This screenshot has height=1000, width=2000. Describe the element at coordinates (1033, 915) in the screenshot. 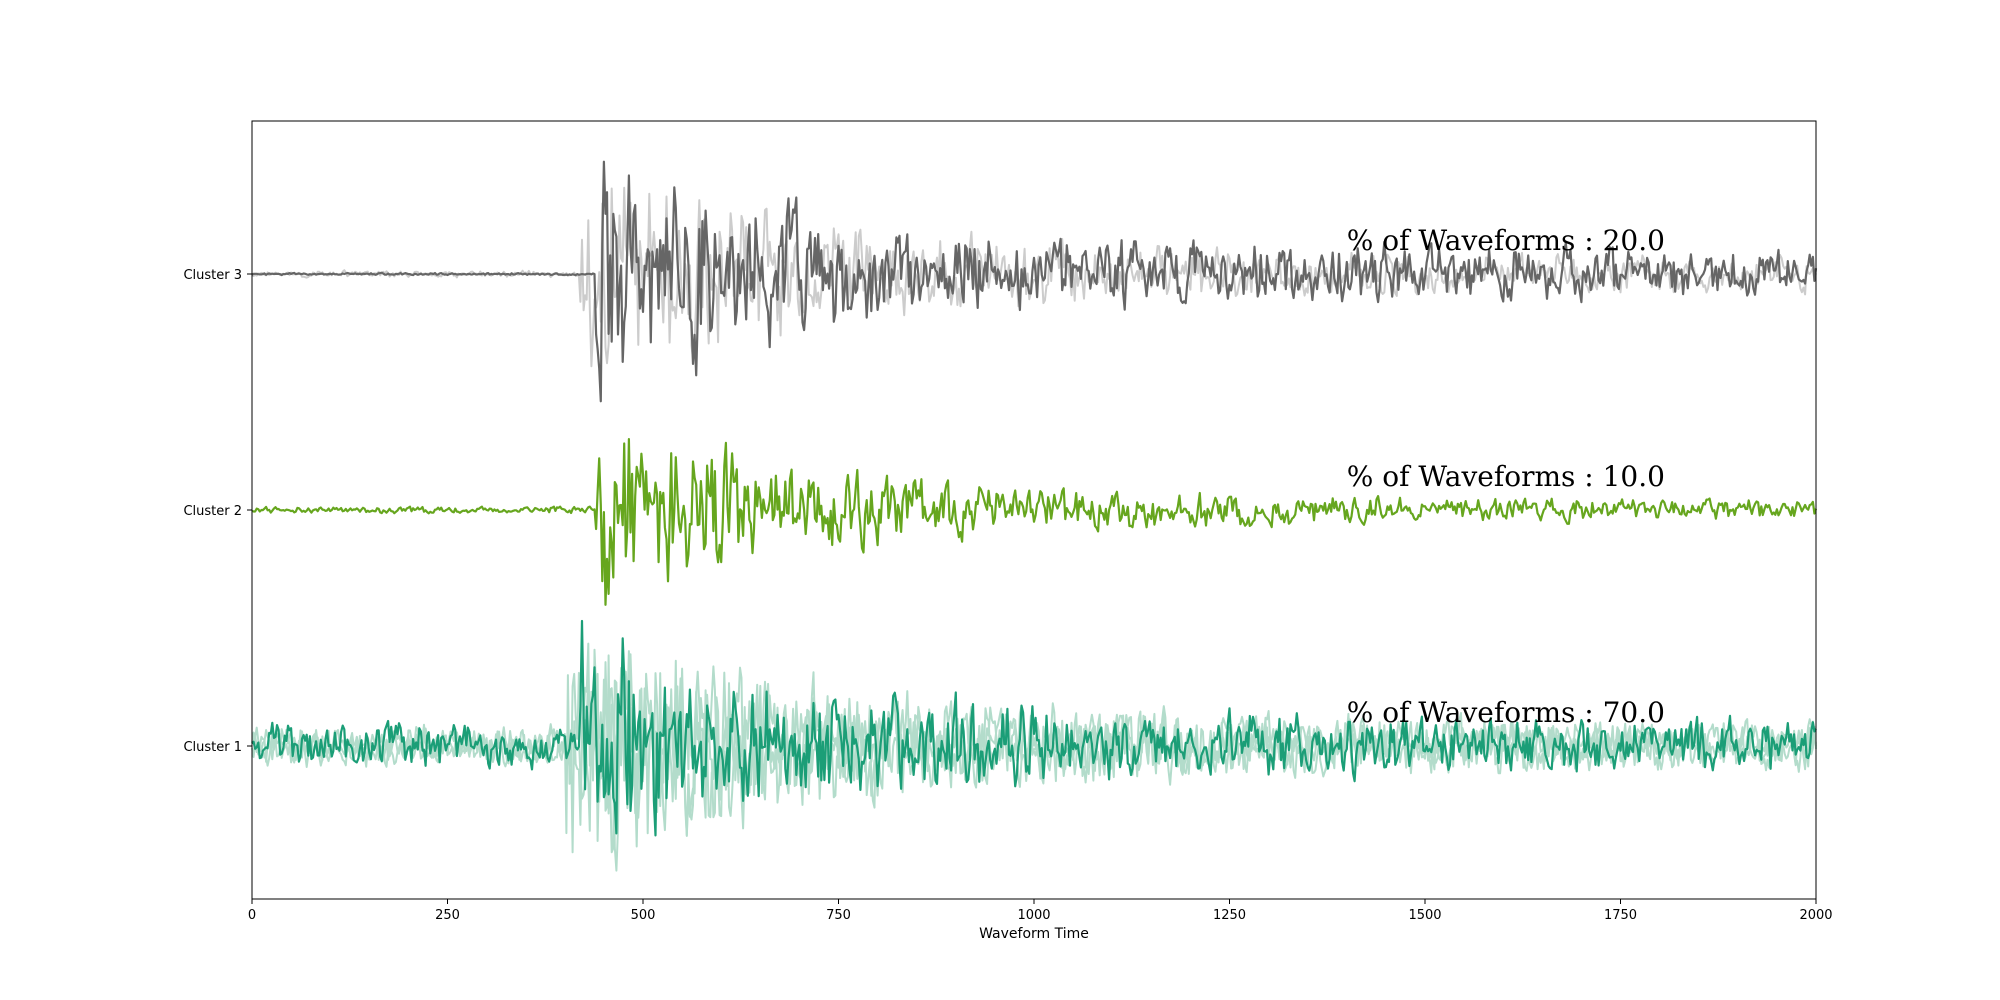

I see `x-tick-label: 1000` at that location.